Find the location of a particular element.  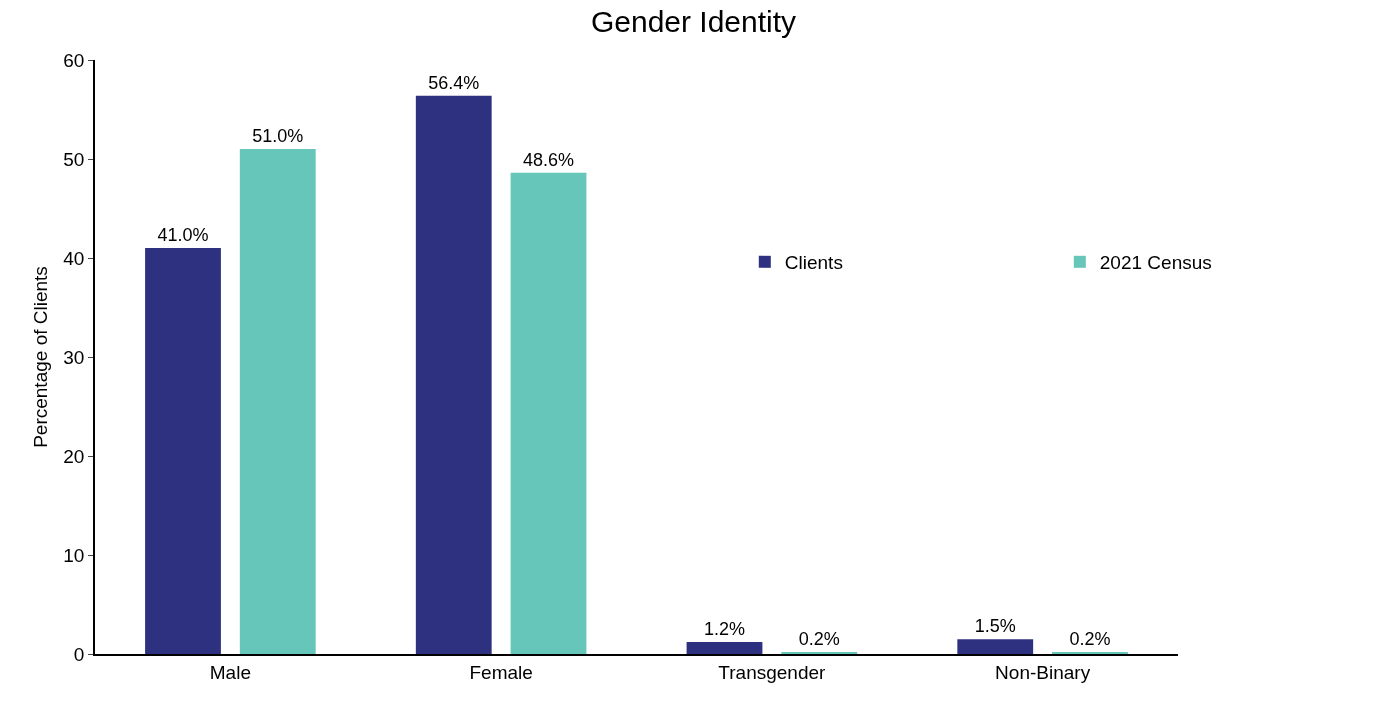

chart-title: Gender Identity is located at coordinates (693, 21).